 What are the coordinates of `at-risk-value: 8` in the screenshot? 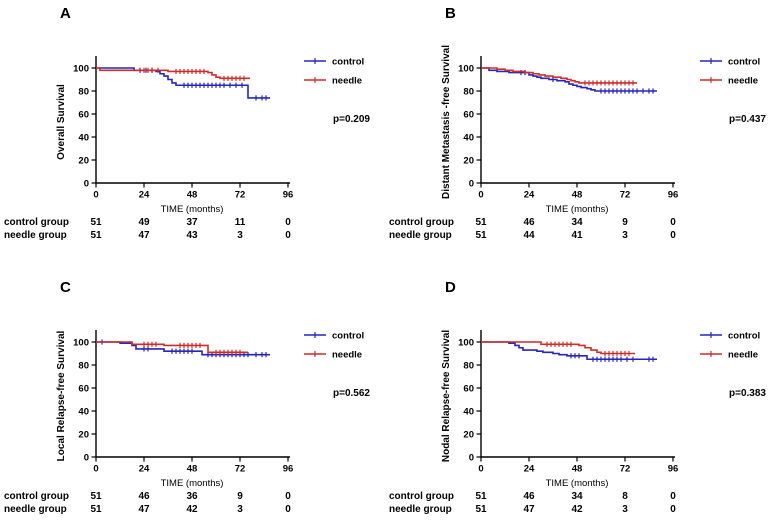 It's located at (625, 496).